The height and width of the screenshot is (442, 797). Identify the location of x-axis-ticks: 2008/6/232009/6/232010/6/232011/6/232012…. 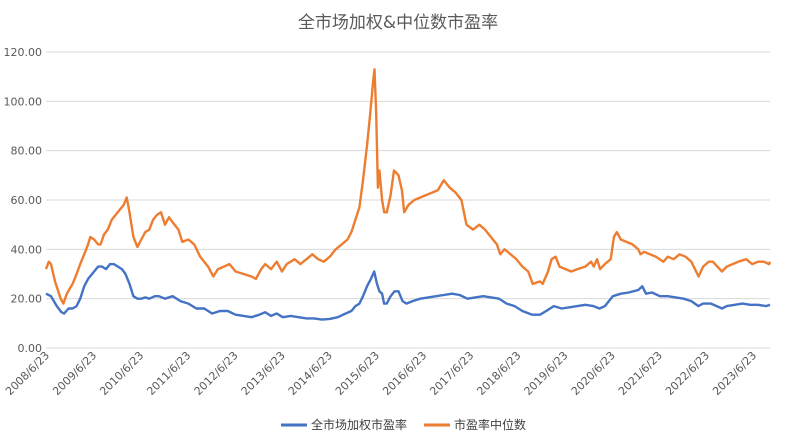
(381, 373).